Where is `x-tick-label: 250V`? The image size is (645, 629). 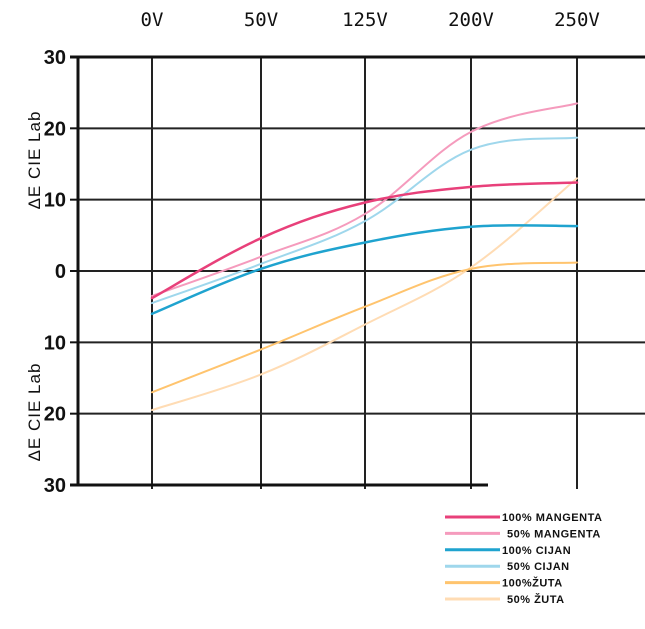 x-tick-label: 250V is located at coordinates (577, 20).